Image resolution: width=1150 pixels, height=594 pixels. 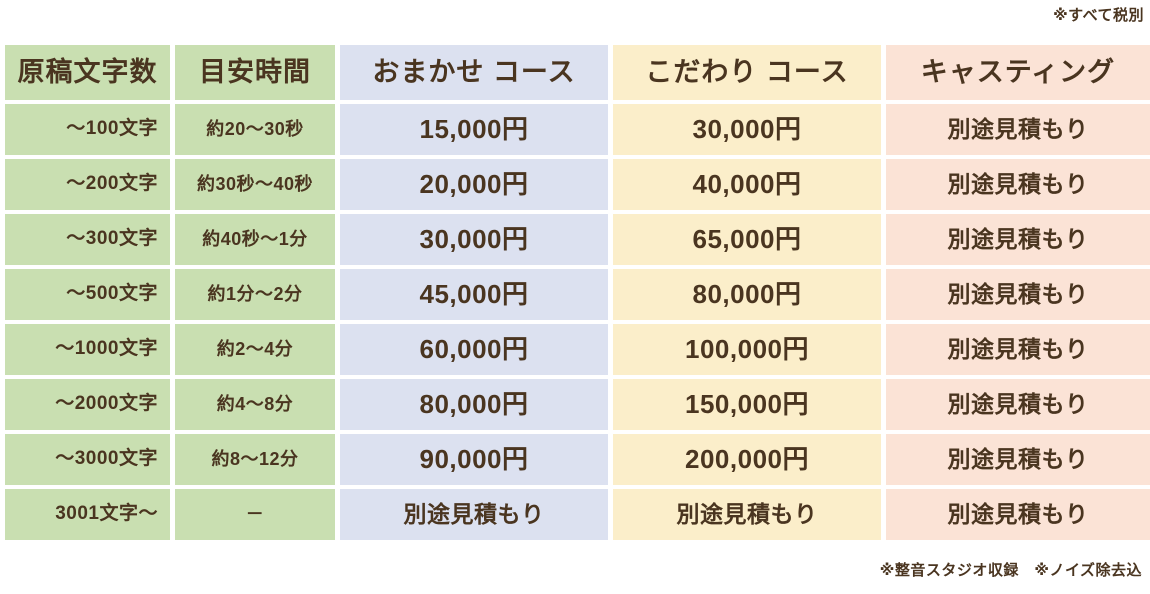 I want to click on cell-time: 約20～30秒, so click(x=255, y=129).